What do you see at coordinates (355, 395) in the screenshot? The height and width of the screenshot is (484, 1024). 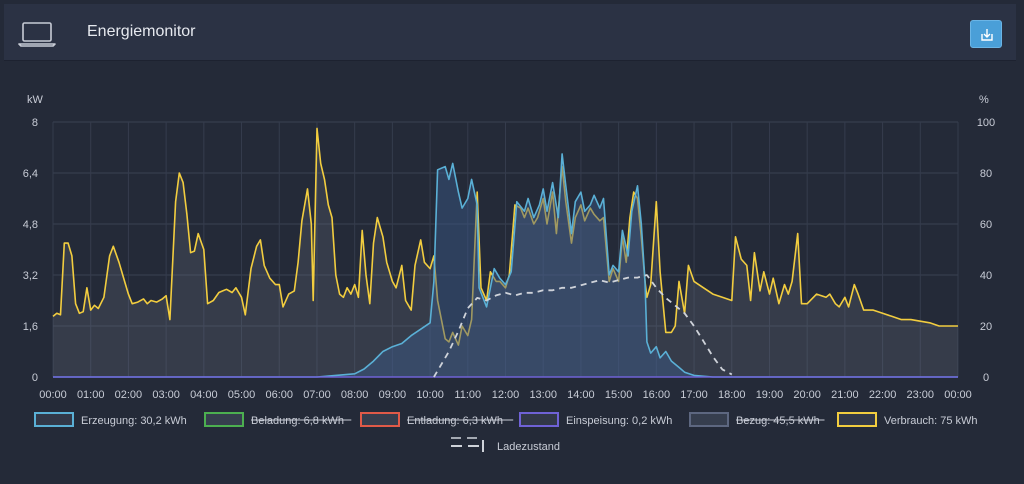 I see `x-tick-label: 08:00` at bounding box center [355, 395].